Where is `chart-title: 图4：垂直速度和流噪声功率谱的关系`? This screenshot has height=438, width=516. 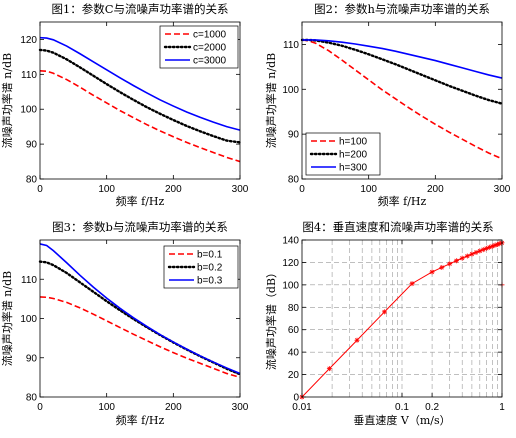 chart-title: 图4：垂直速度和流噪声功率谱的关系 is located at coordinates (397, 227).